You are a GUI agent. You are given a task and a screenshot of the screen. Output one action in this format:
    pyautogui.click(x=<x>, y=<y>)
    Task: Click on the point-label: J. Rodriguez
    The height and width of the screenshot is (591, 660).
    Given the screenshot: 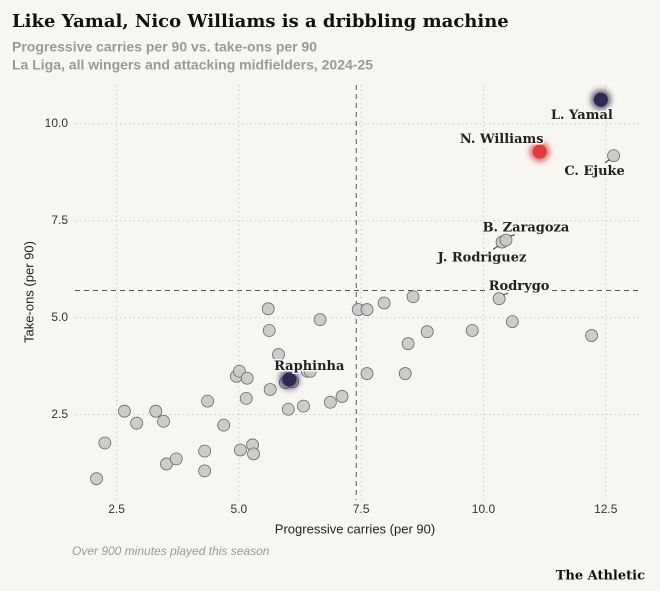 What is the action you would take?
    pyautogui.click(x=482, y=258)
    